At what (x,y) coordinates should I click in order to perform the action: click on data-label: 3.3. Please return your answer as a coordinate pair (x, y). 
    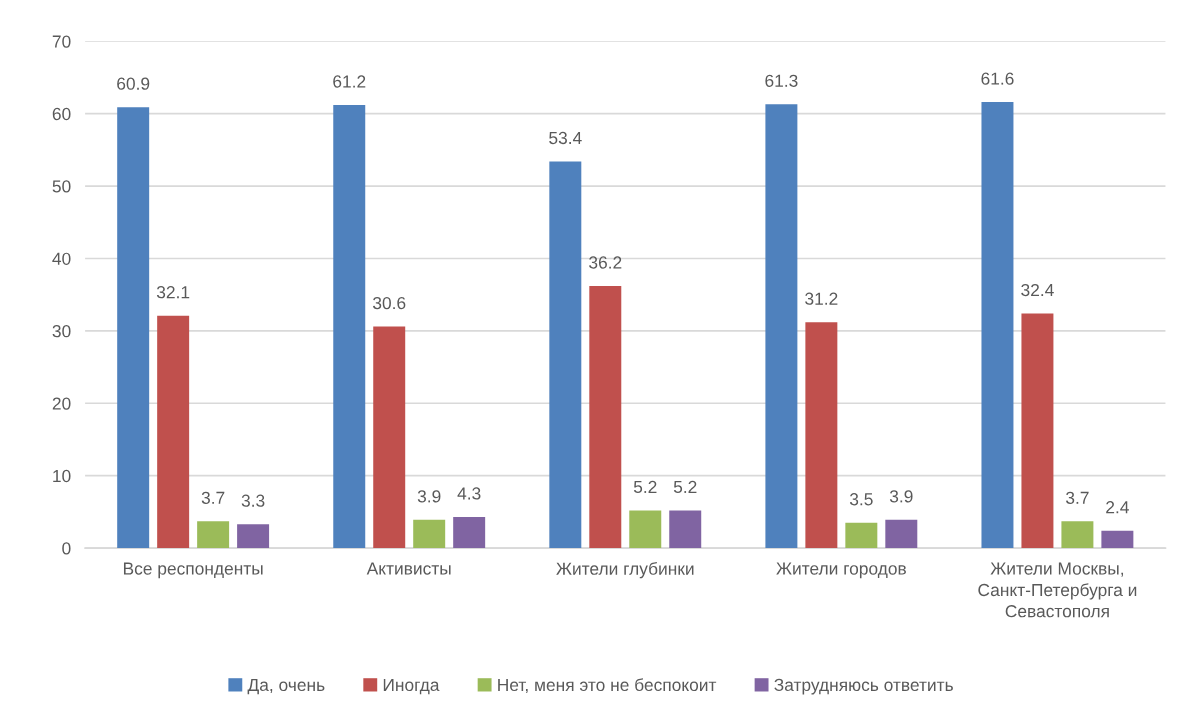
    Looking at the image, I should click on (253, 500).